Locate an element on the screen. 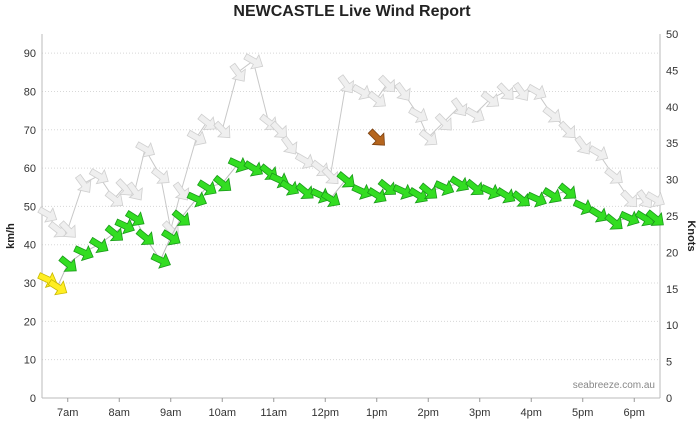 The width and height of the screenshot is (700, 426). x-tick-label: 9am is located at coordinates (170, 413).